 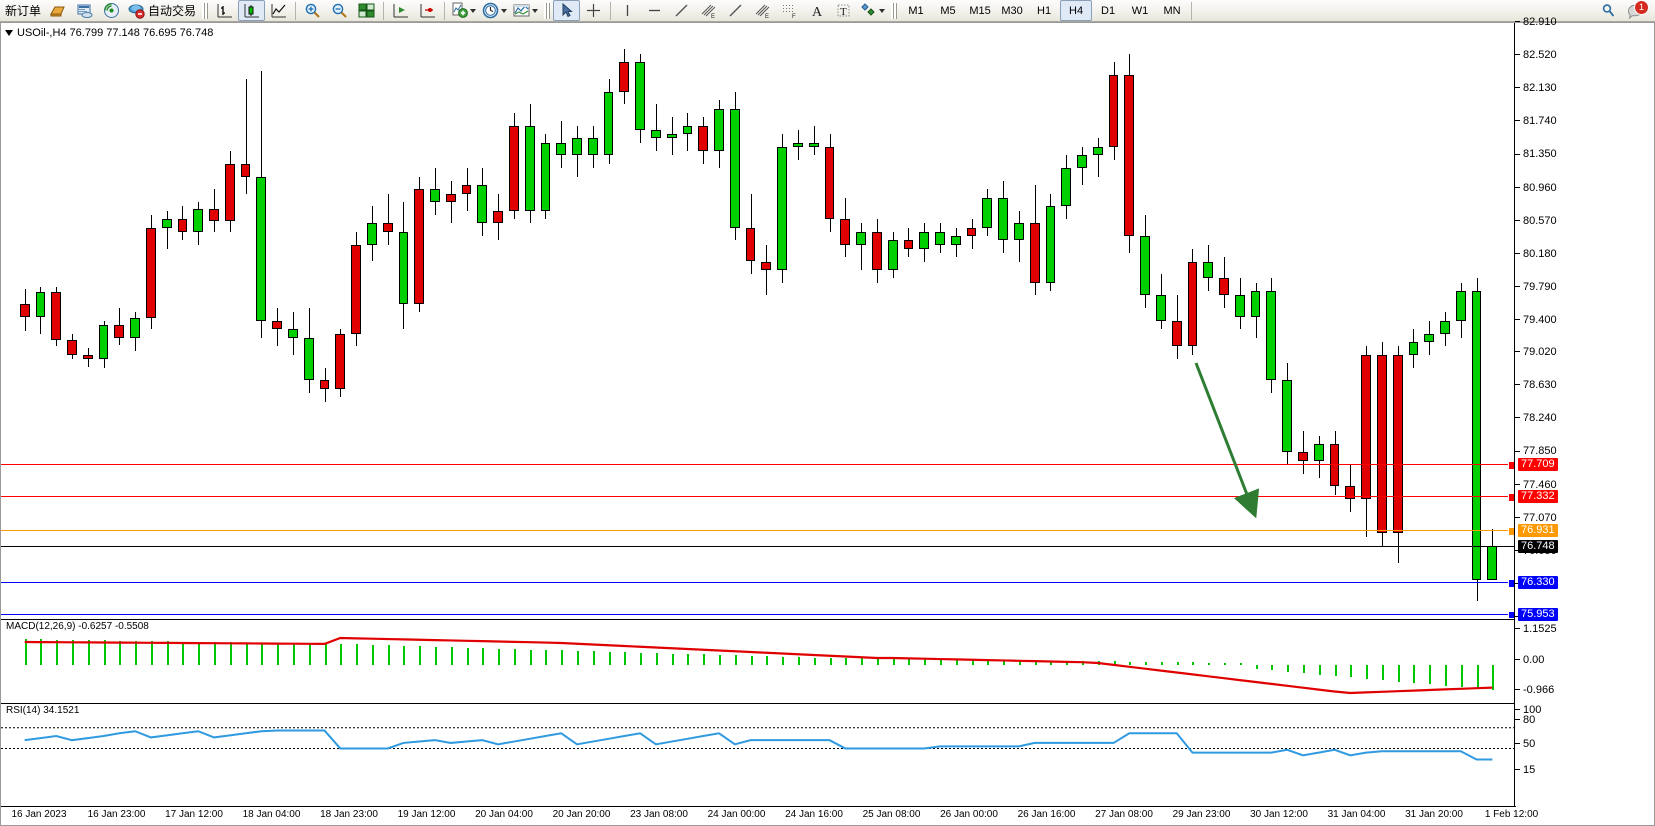 I want to click on period-button, so click(x=494, y=10).